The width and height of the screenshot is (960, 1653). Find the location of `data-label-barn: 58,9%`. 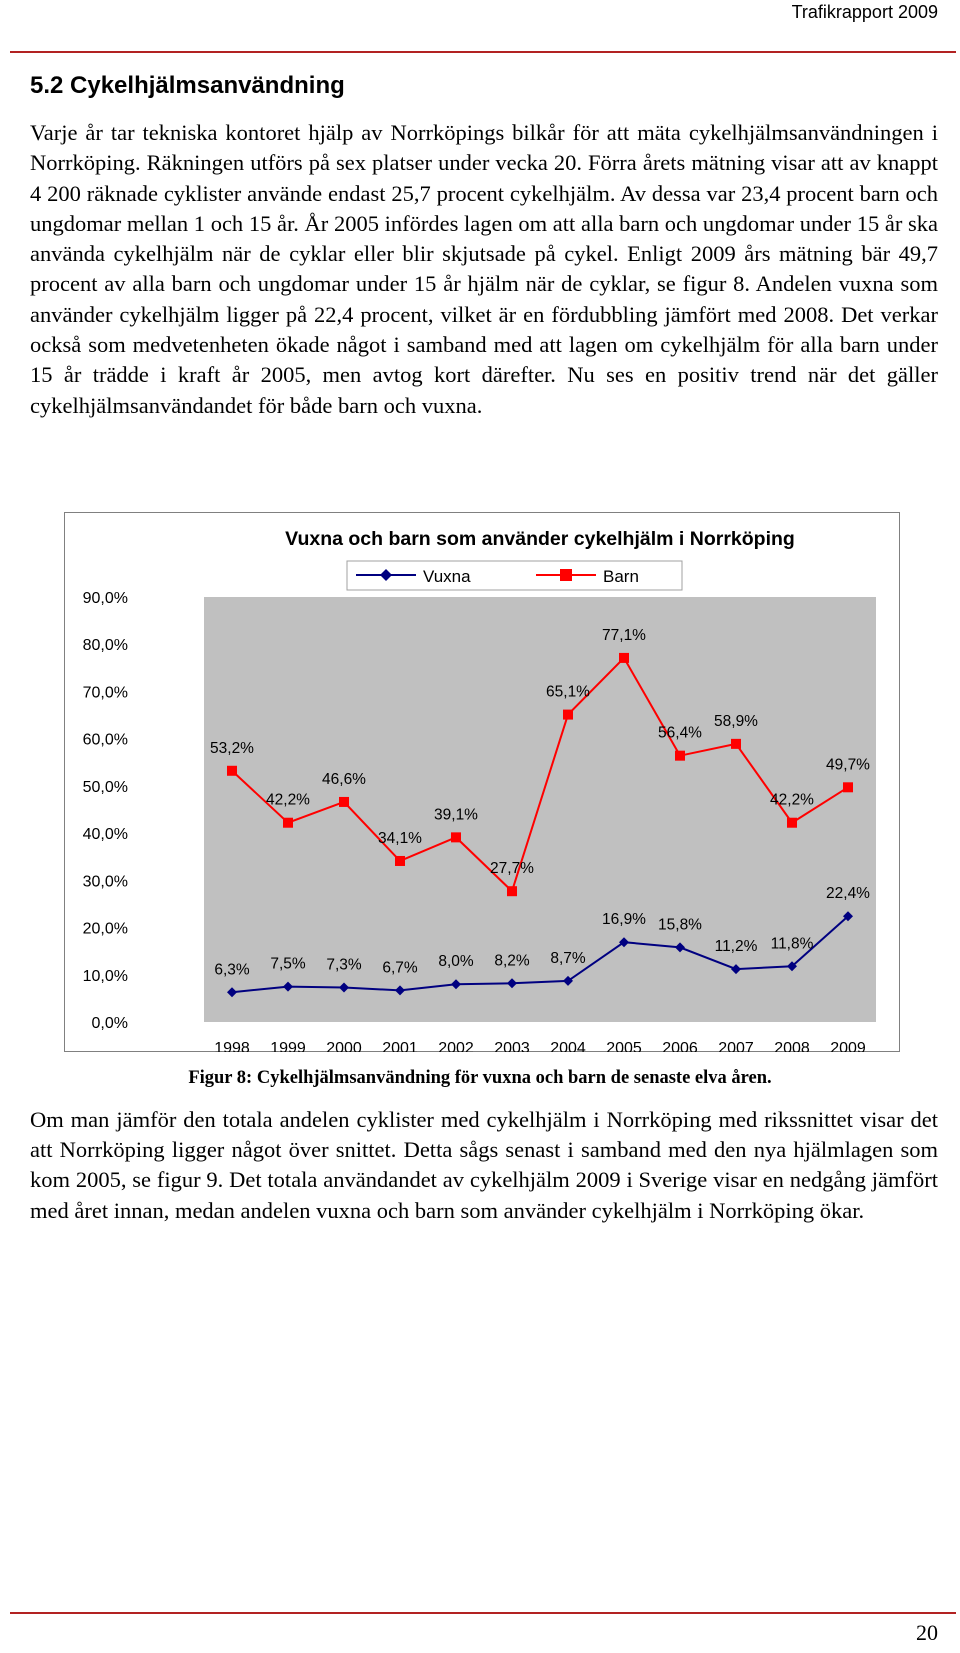

data-label-barn: 58,9% is located at coordinates (736, 721).